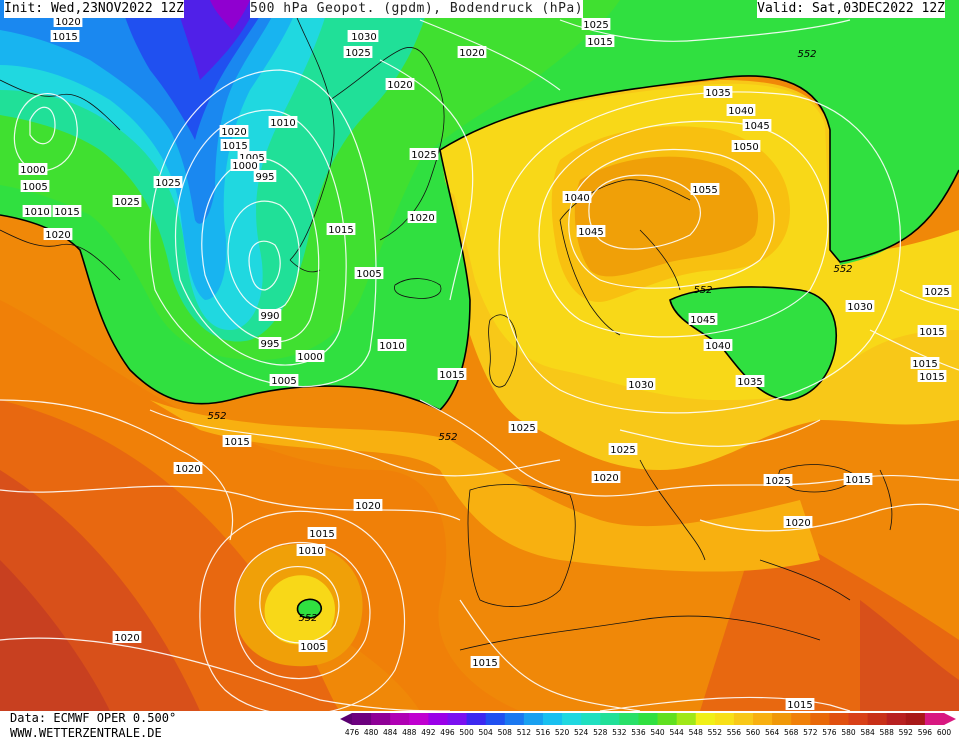 The image size is (959, 741). I want to click on init-time-label: Init: Wed,23NOV2022 12Z, so click(94, 9).